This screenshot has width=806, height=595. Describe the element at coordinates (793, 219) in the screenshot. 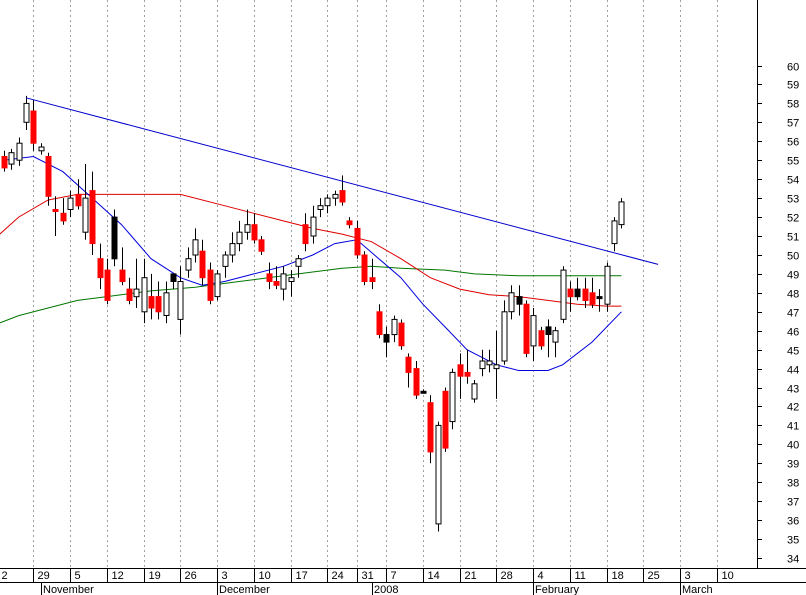

I see `y-tick-label: 52` at that location.